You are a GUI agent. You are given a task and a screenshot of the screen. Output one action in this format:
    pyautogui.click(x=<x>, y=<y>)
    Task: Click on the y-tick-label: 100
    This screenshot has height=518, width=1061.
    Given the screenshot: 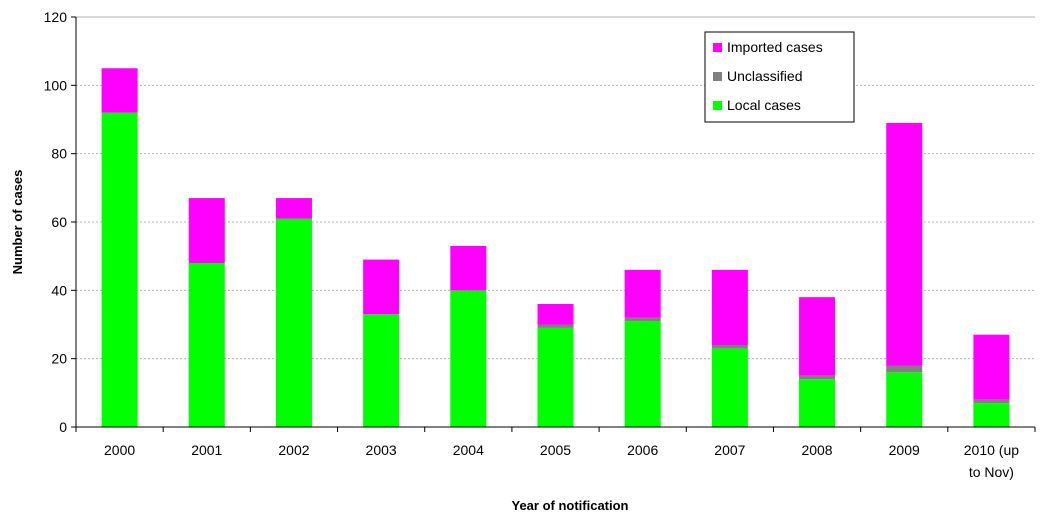 What is the action you would take?
    pyautogui.click(x=56, y=85)
    